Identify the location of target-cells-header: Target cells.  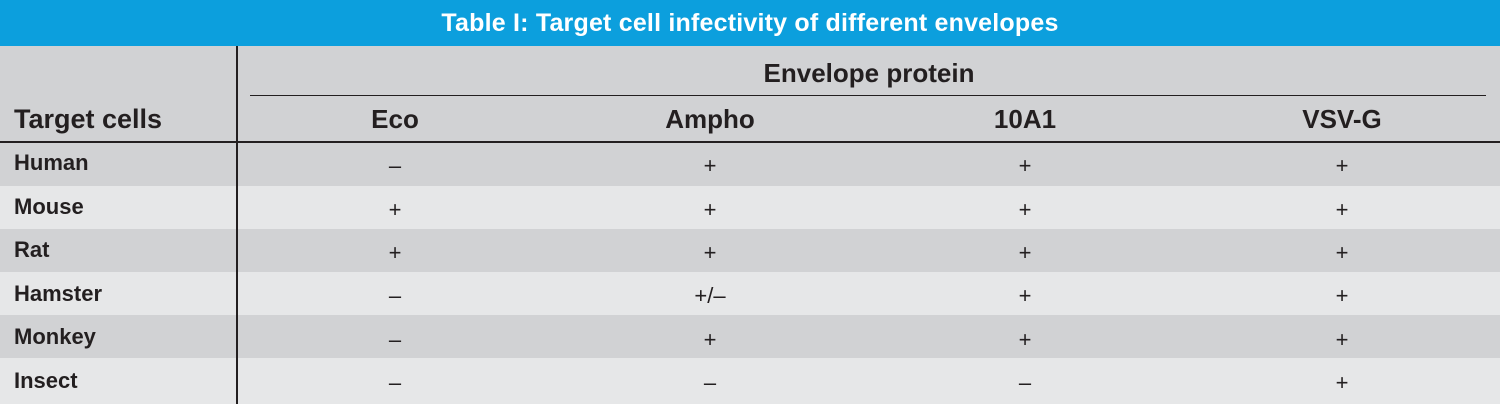
(88, 119).